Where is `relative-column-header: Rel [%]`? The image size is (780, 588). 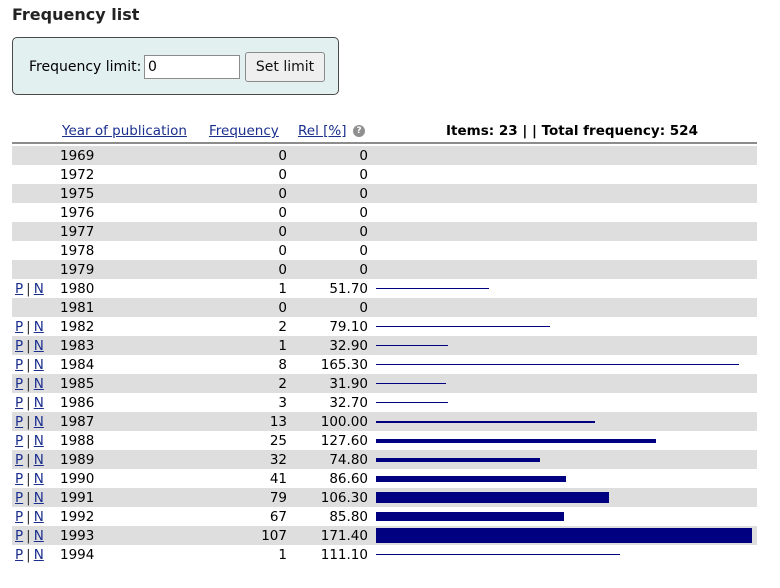
relative-column-header: Rel [%] is located at coordinates (322, 131).